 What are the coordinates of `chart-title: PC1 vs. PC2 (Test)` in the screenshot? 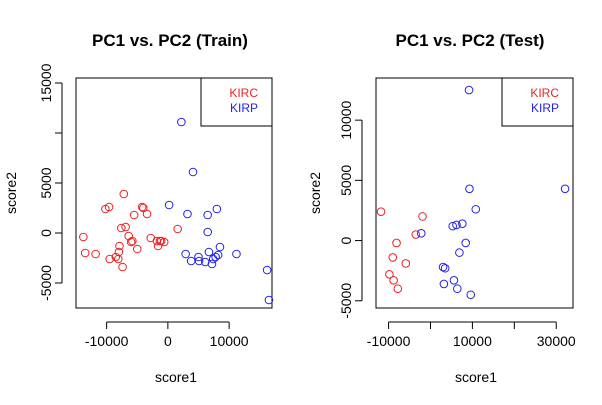 It's located at (470, 40).